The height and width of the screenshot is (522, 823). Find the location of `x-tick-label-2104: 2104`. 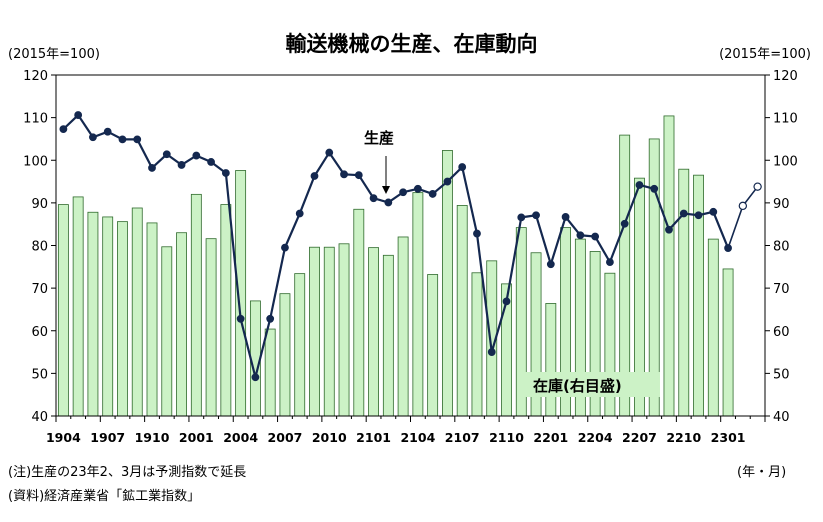

x-tick-label-2104: 2104 is located at coordinates (417, 437).